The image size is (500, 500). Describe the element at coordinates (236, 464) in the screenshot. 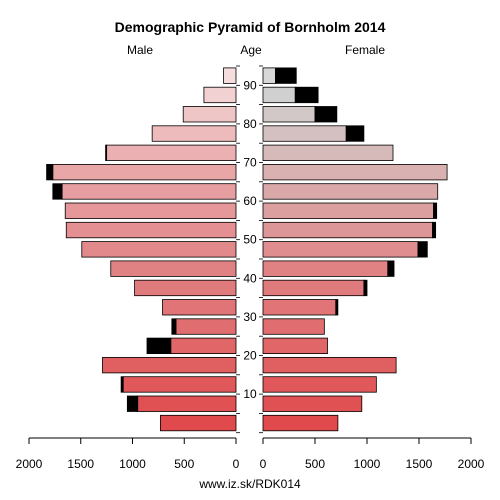

I see `male-x-tick-label: 0` at that location.